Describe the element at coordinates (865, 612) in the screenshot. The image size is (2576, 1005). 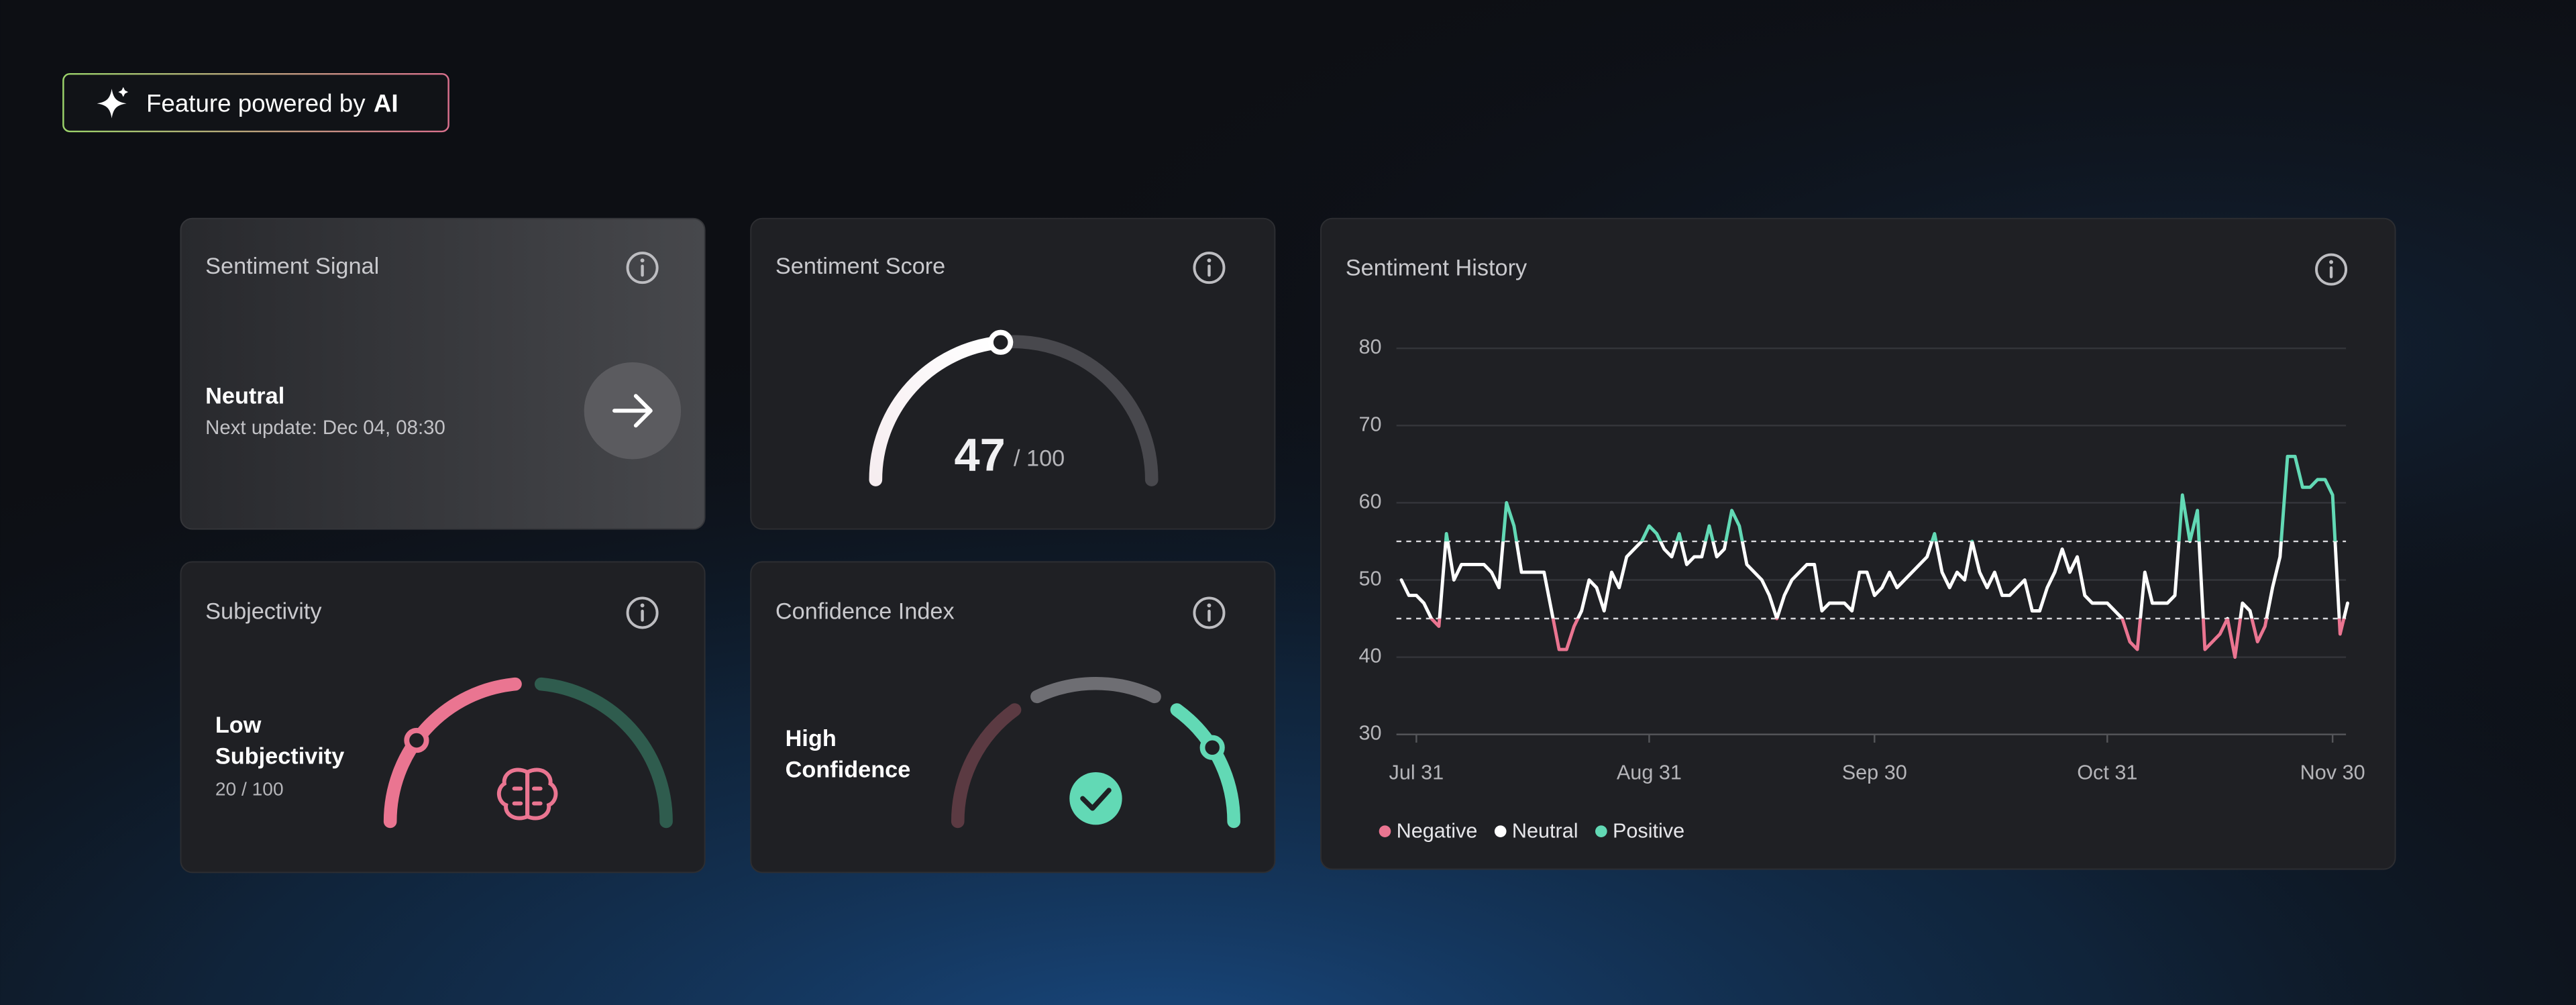
I see `card-title: Confidence Index` at that location.